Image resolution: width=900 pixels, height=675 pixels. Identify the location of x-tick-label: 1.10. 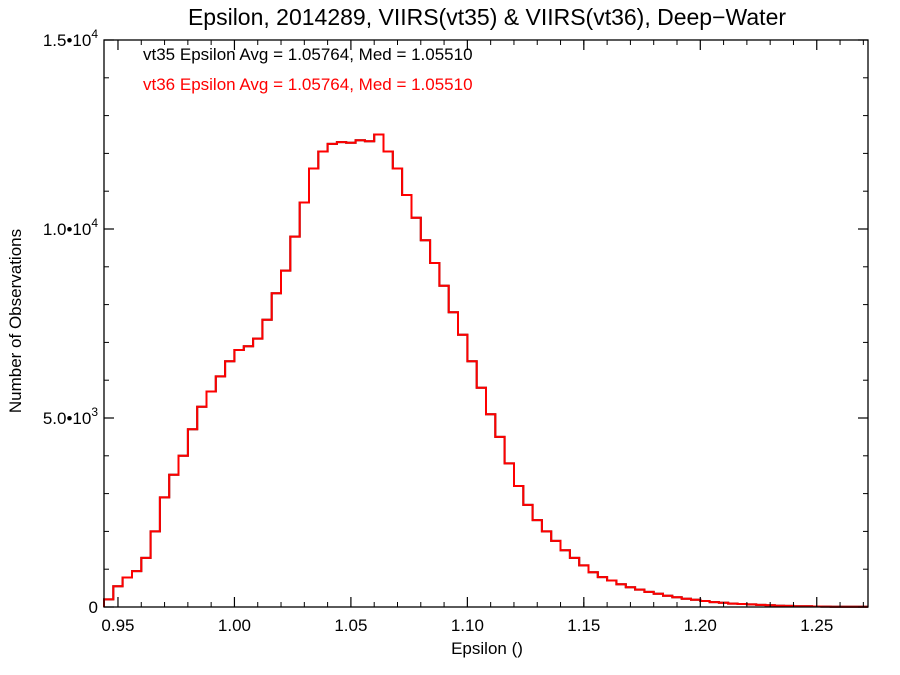
(467, 625).